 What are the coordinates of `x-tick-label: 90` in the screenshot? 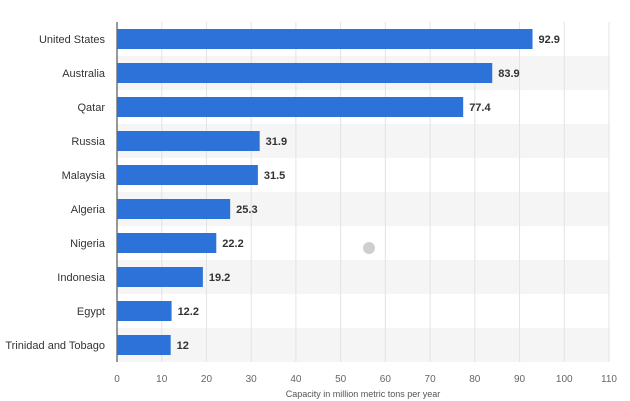 It's located at (520, 379).